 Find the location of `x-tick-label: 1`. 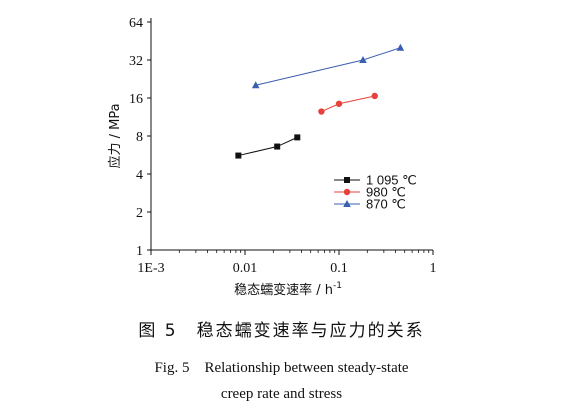

x-tick-label: 1 is located at coordinates (433, 268).